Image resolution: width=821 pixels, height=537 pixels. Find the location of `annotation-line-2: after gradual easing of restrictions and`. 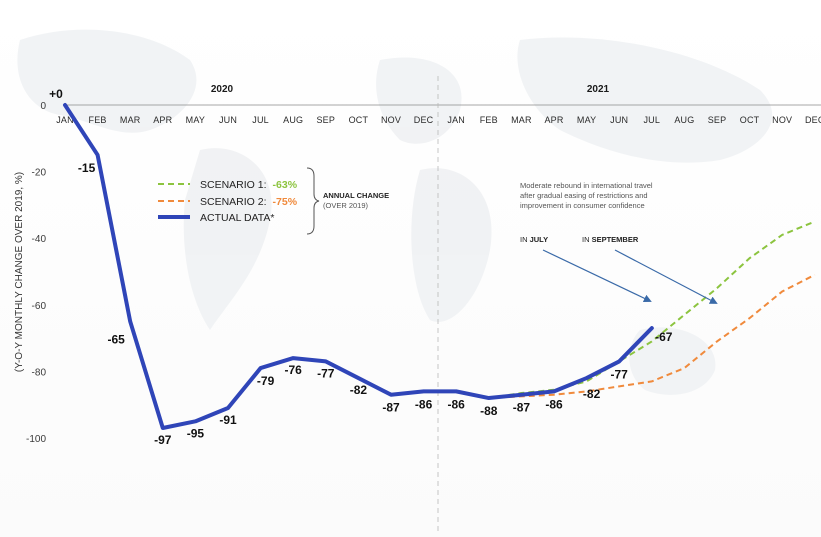

annotation-line-2: after gradual easing of restrictions and is located at coordinates (584, 195).